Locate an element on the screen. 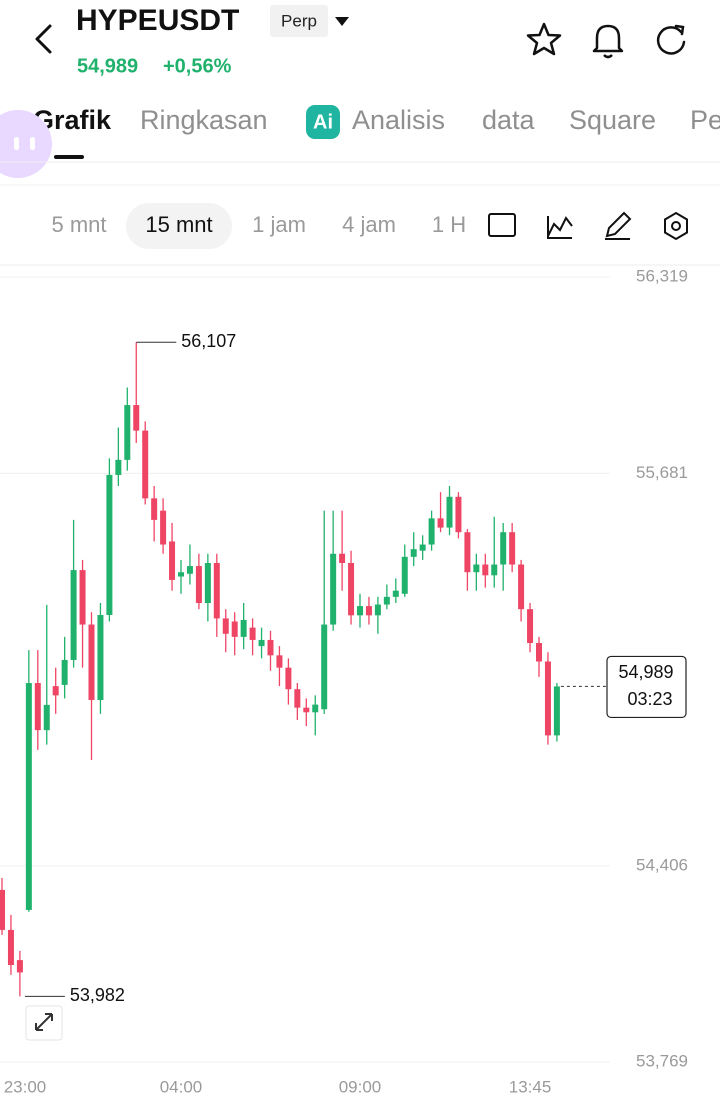 The width and height of the screenshot is (720, 1106). tab: Ringkasan is located at coordinates (204, 120).